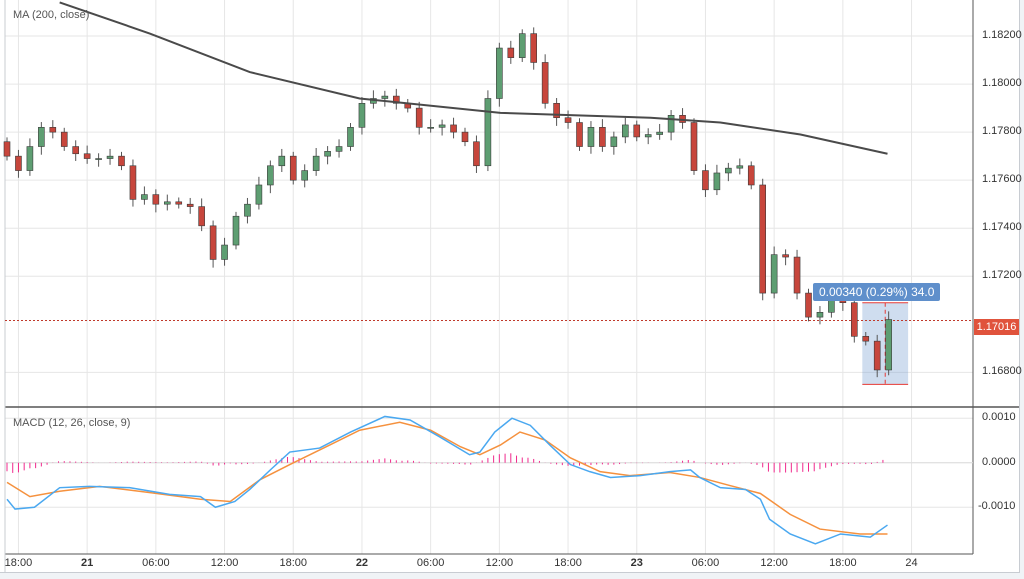 This screenshot has width=1024, height=579. What do you see at coordinates (1002, 275) in the screenshot?
I see `price-tick-label: 1.17200` at bounding box center [1002, 275].